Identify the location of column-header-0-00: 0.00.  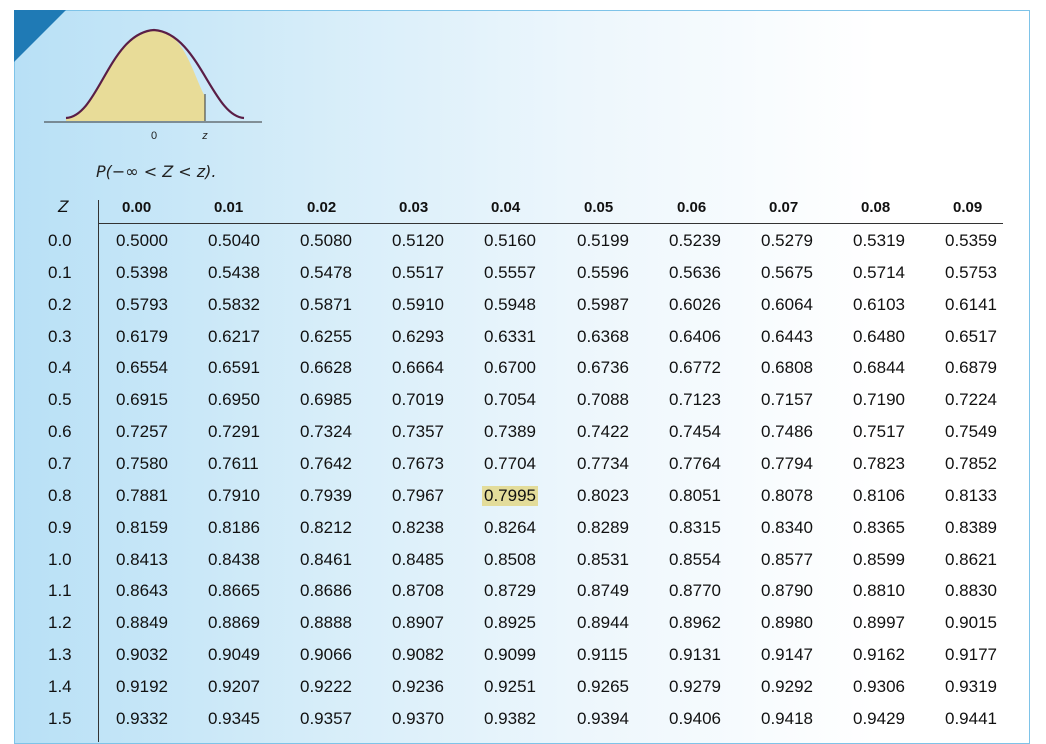
(137, 207).